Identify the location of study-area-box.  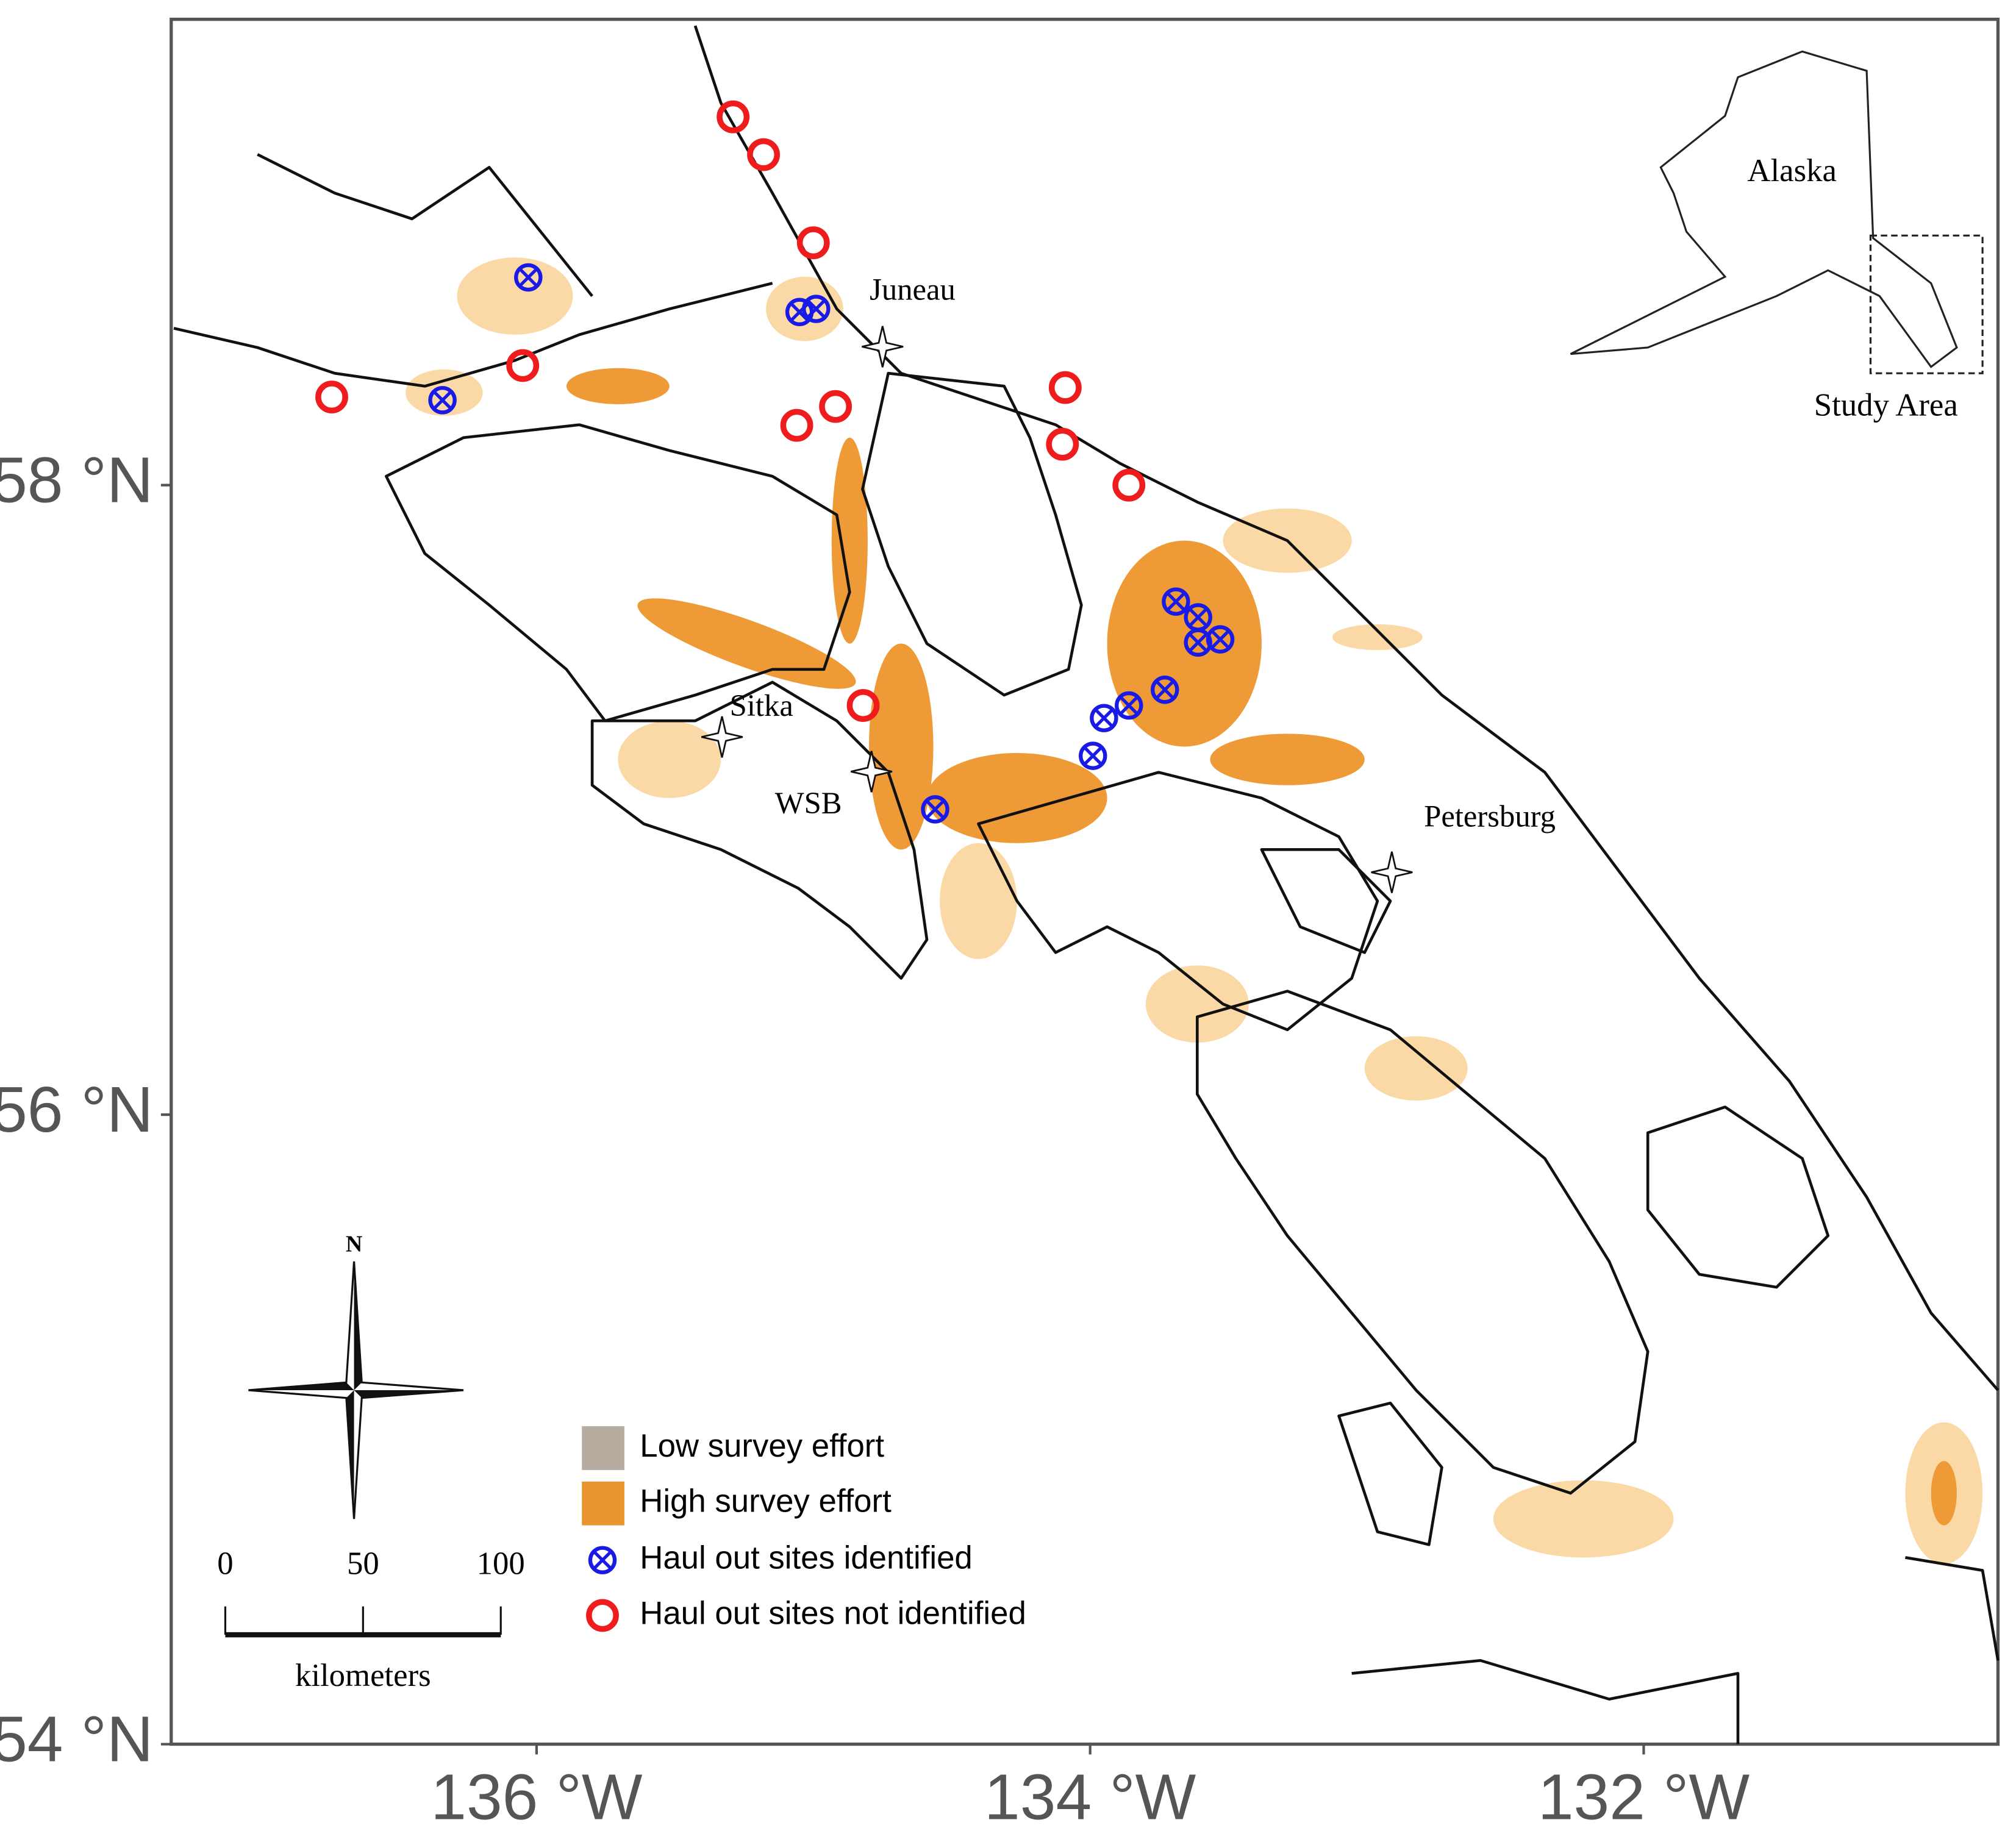
(1926, 304).